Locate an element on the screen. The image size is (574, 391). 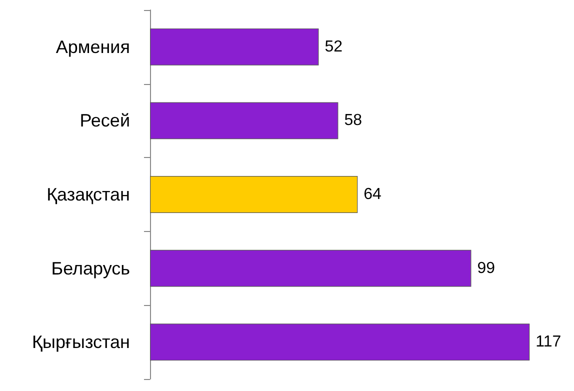
data-label: 58 is located at coordinates (353, 121).